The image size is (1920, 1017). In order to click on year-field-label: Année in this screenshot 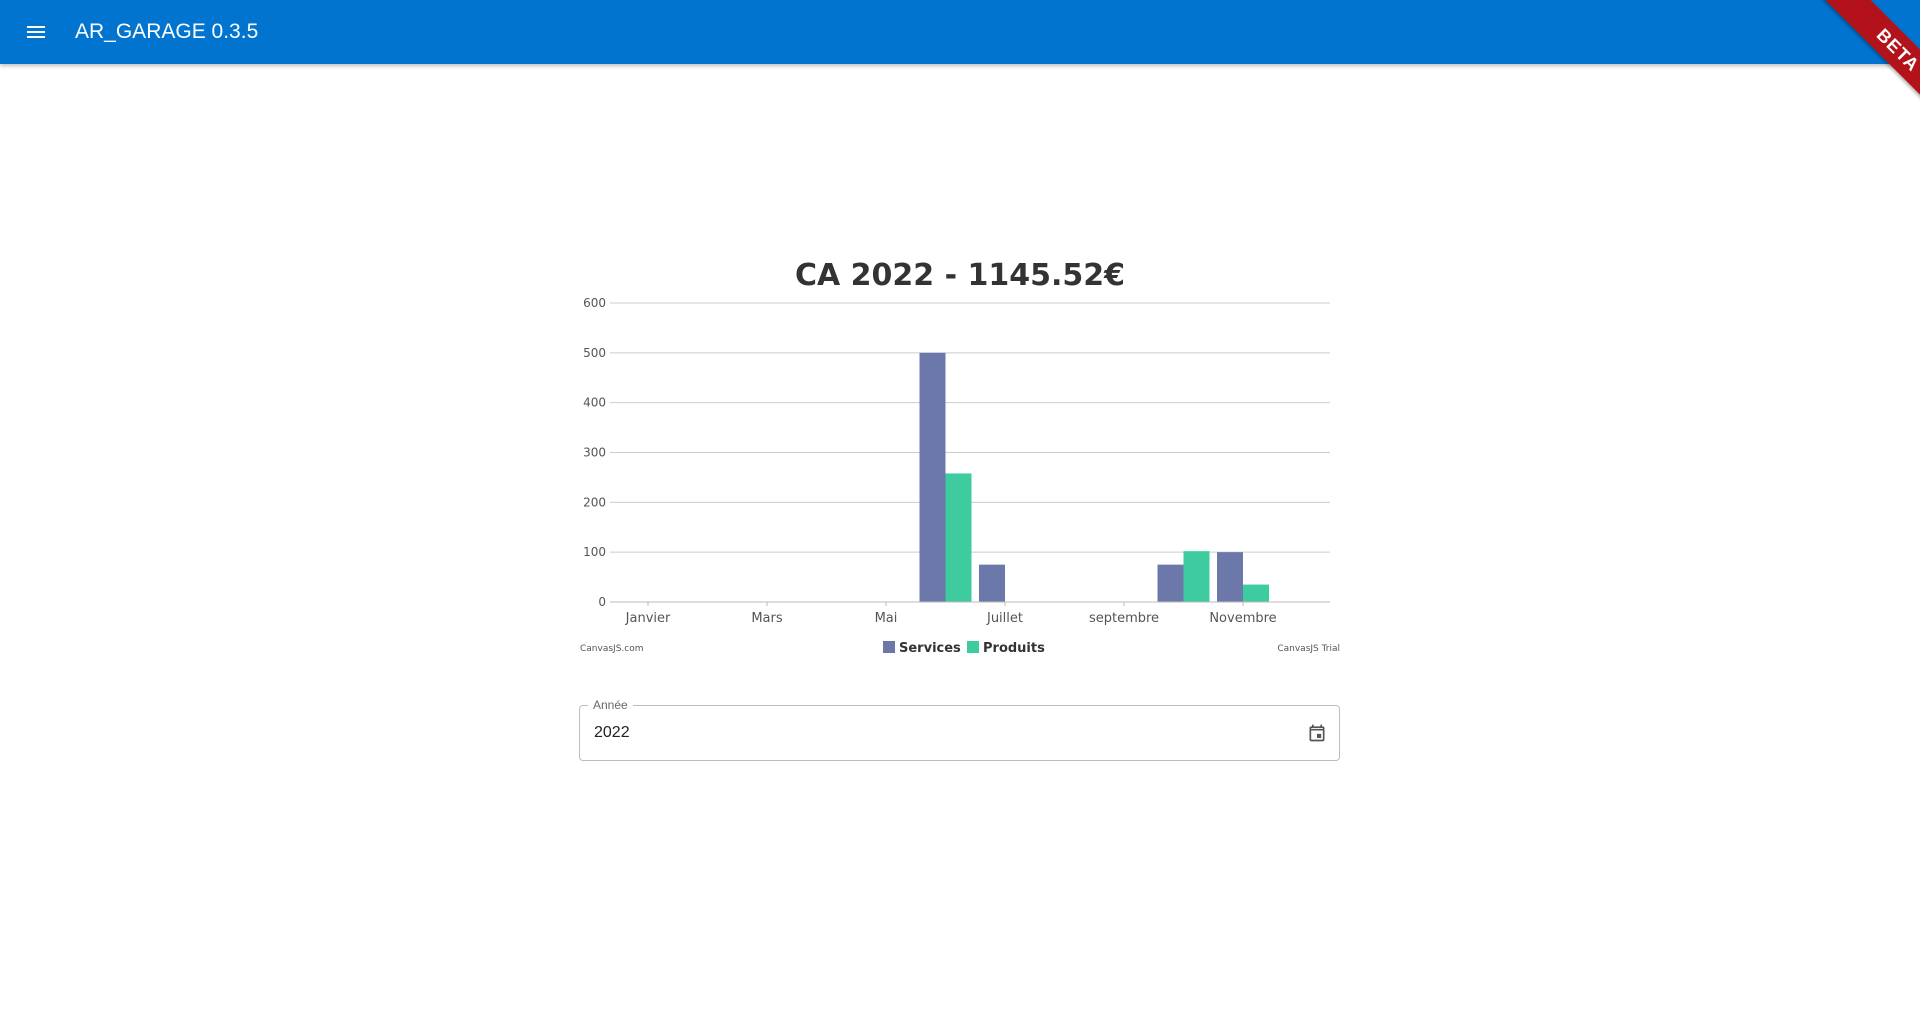, I will do `click(610, 705)`.